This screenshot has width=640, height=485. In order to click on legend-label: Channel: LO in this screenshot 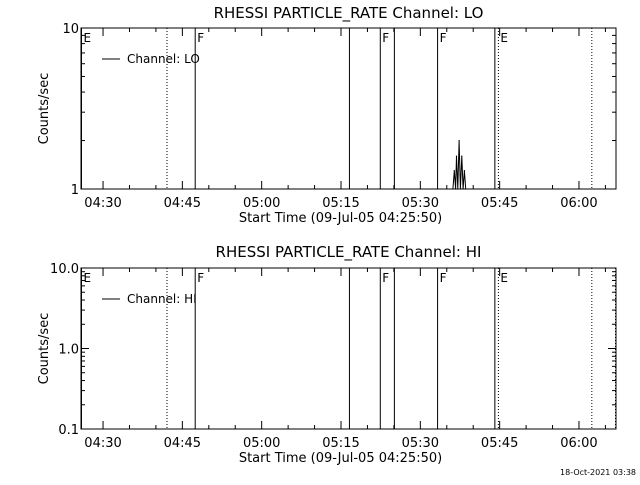, I will do `click(163, 59)`.